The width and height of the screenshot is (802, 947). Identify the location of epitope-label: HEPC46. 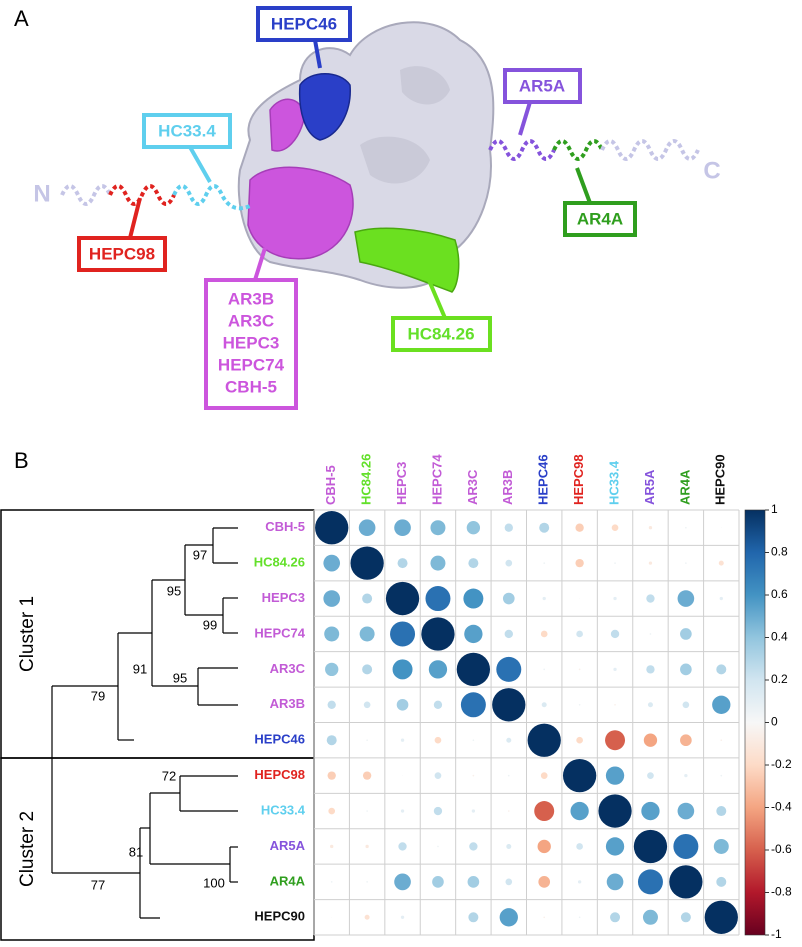
(304, 23).